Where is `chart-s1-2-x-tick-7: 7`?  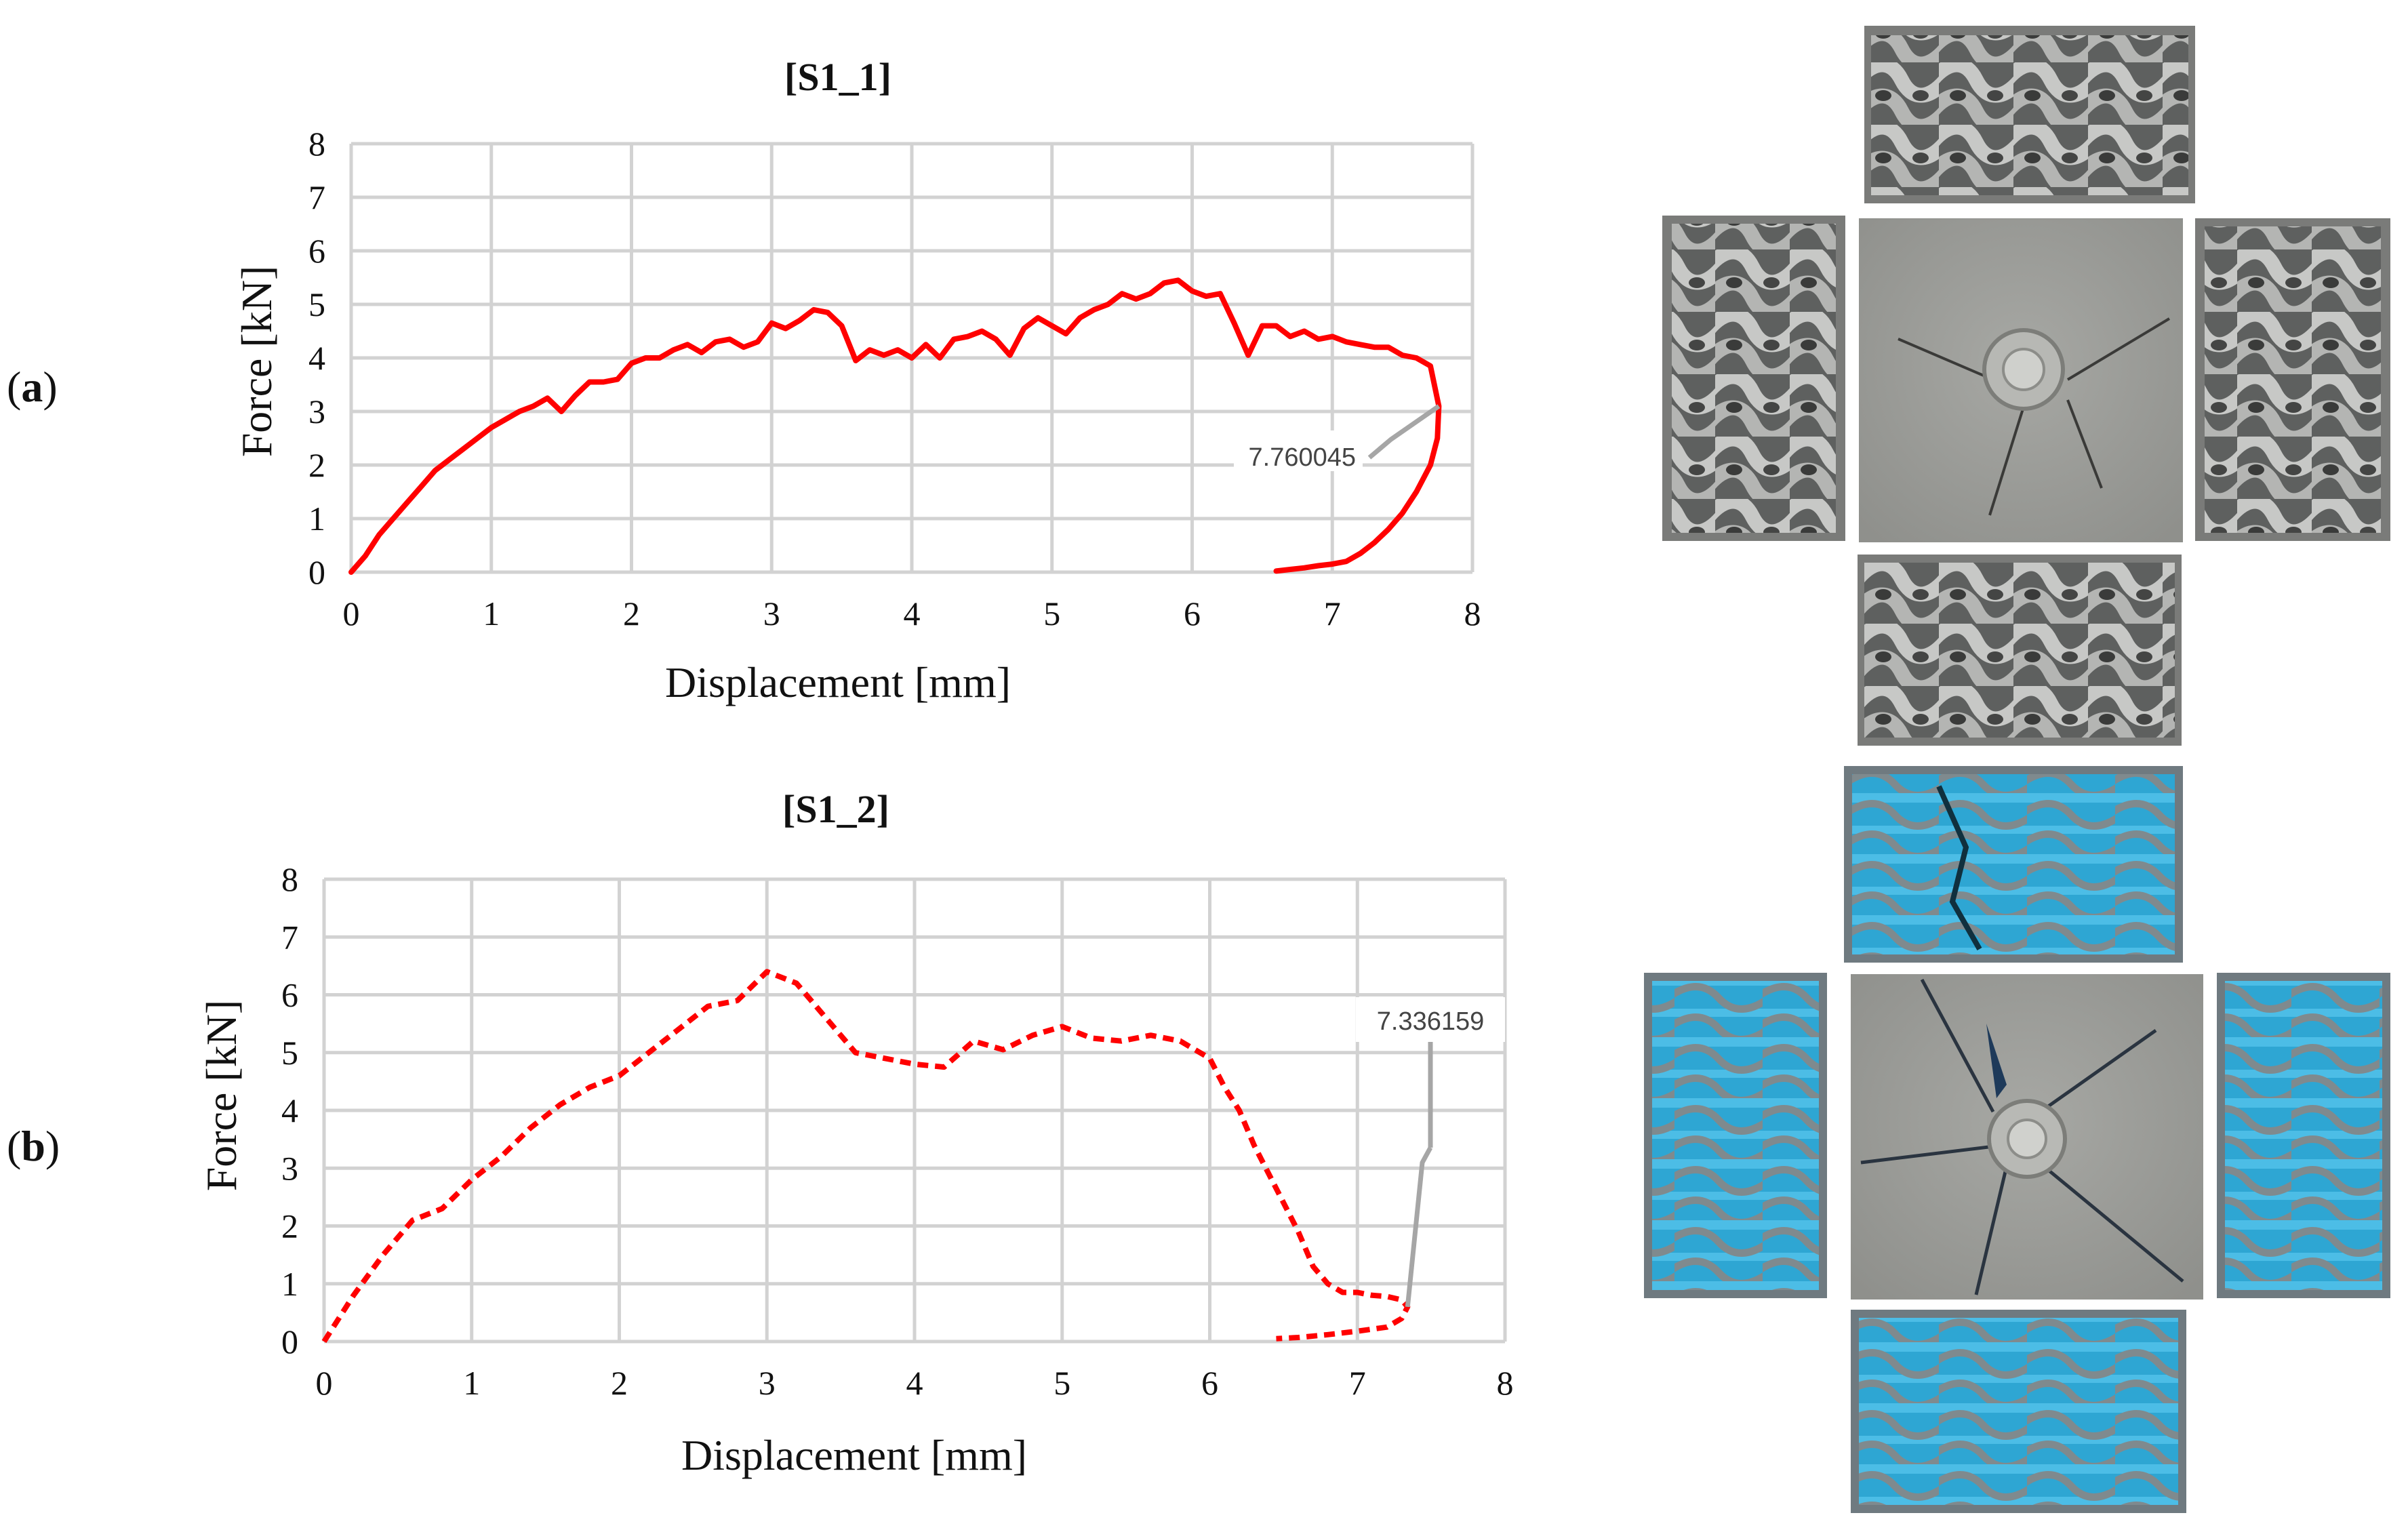 chart-s1-2-x-tick-7: 7 is located at coordinates (1357, 1383).